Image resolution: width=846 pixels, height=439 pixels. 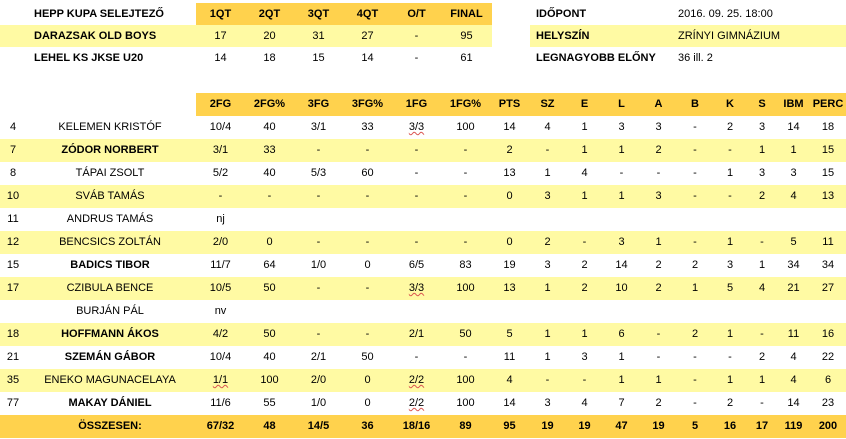 What do you see at coordinates (695, 426) in the screenshot?
I see `total-cell: 5` at bounding box center [695, 426].